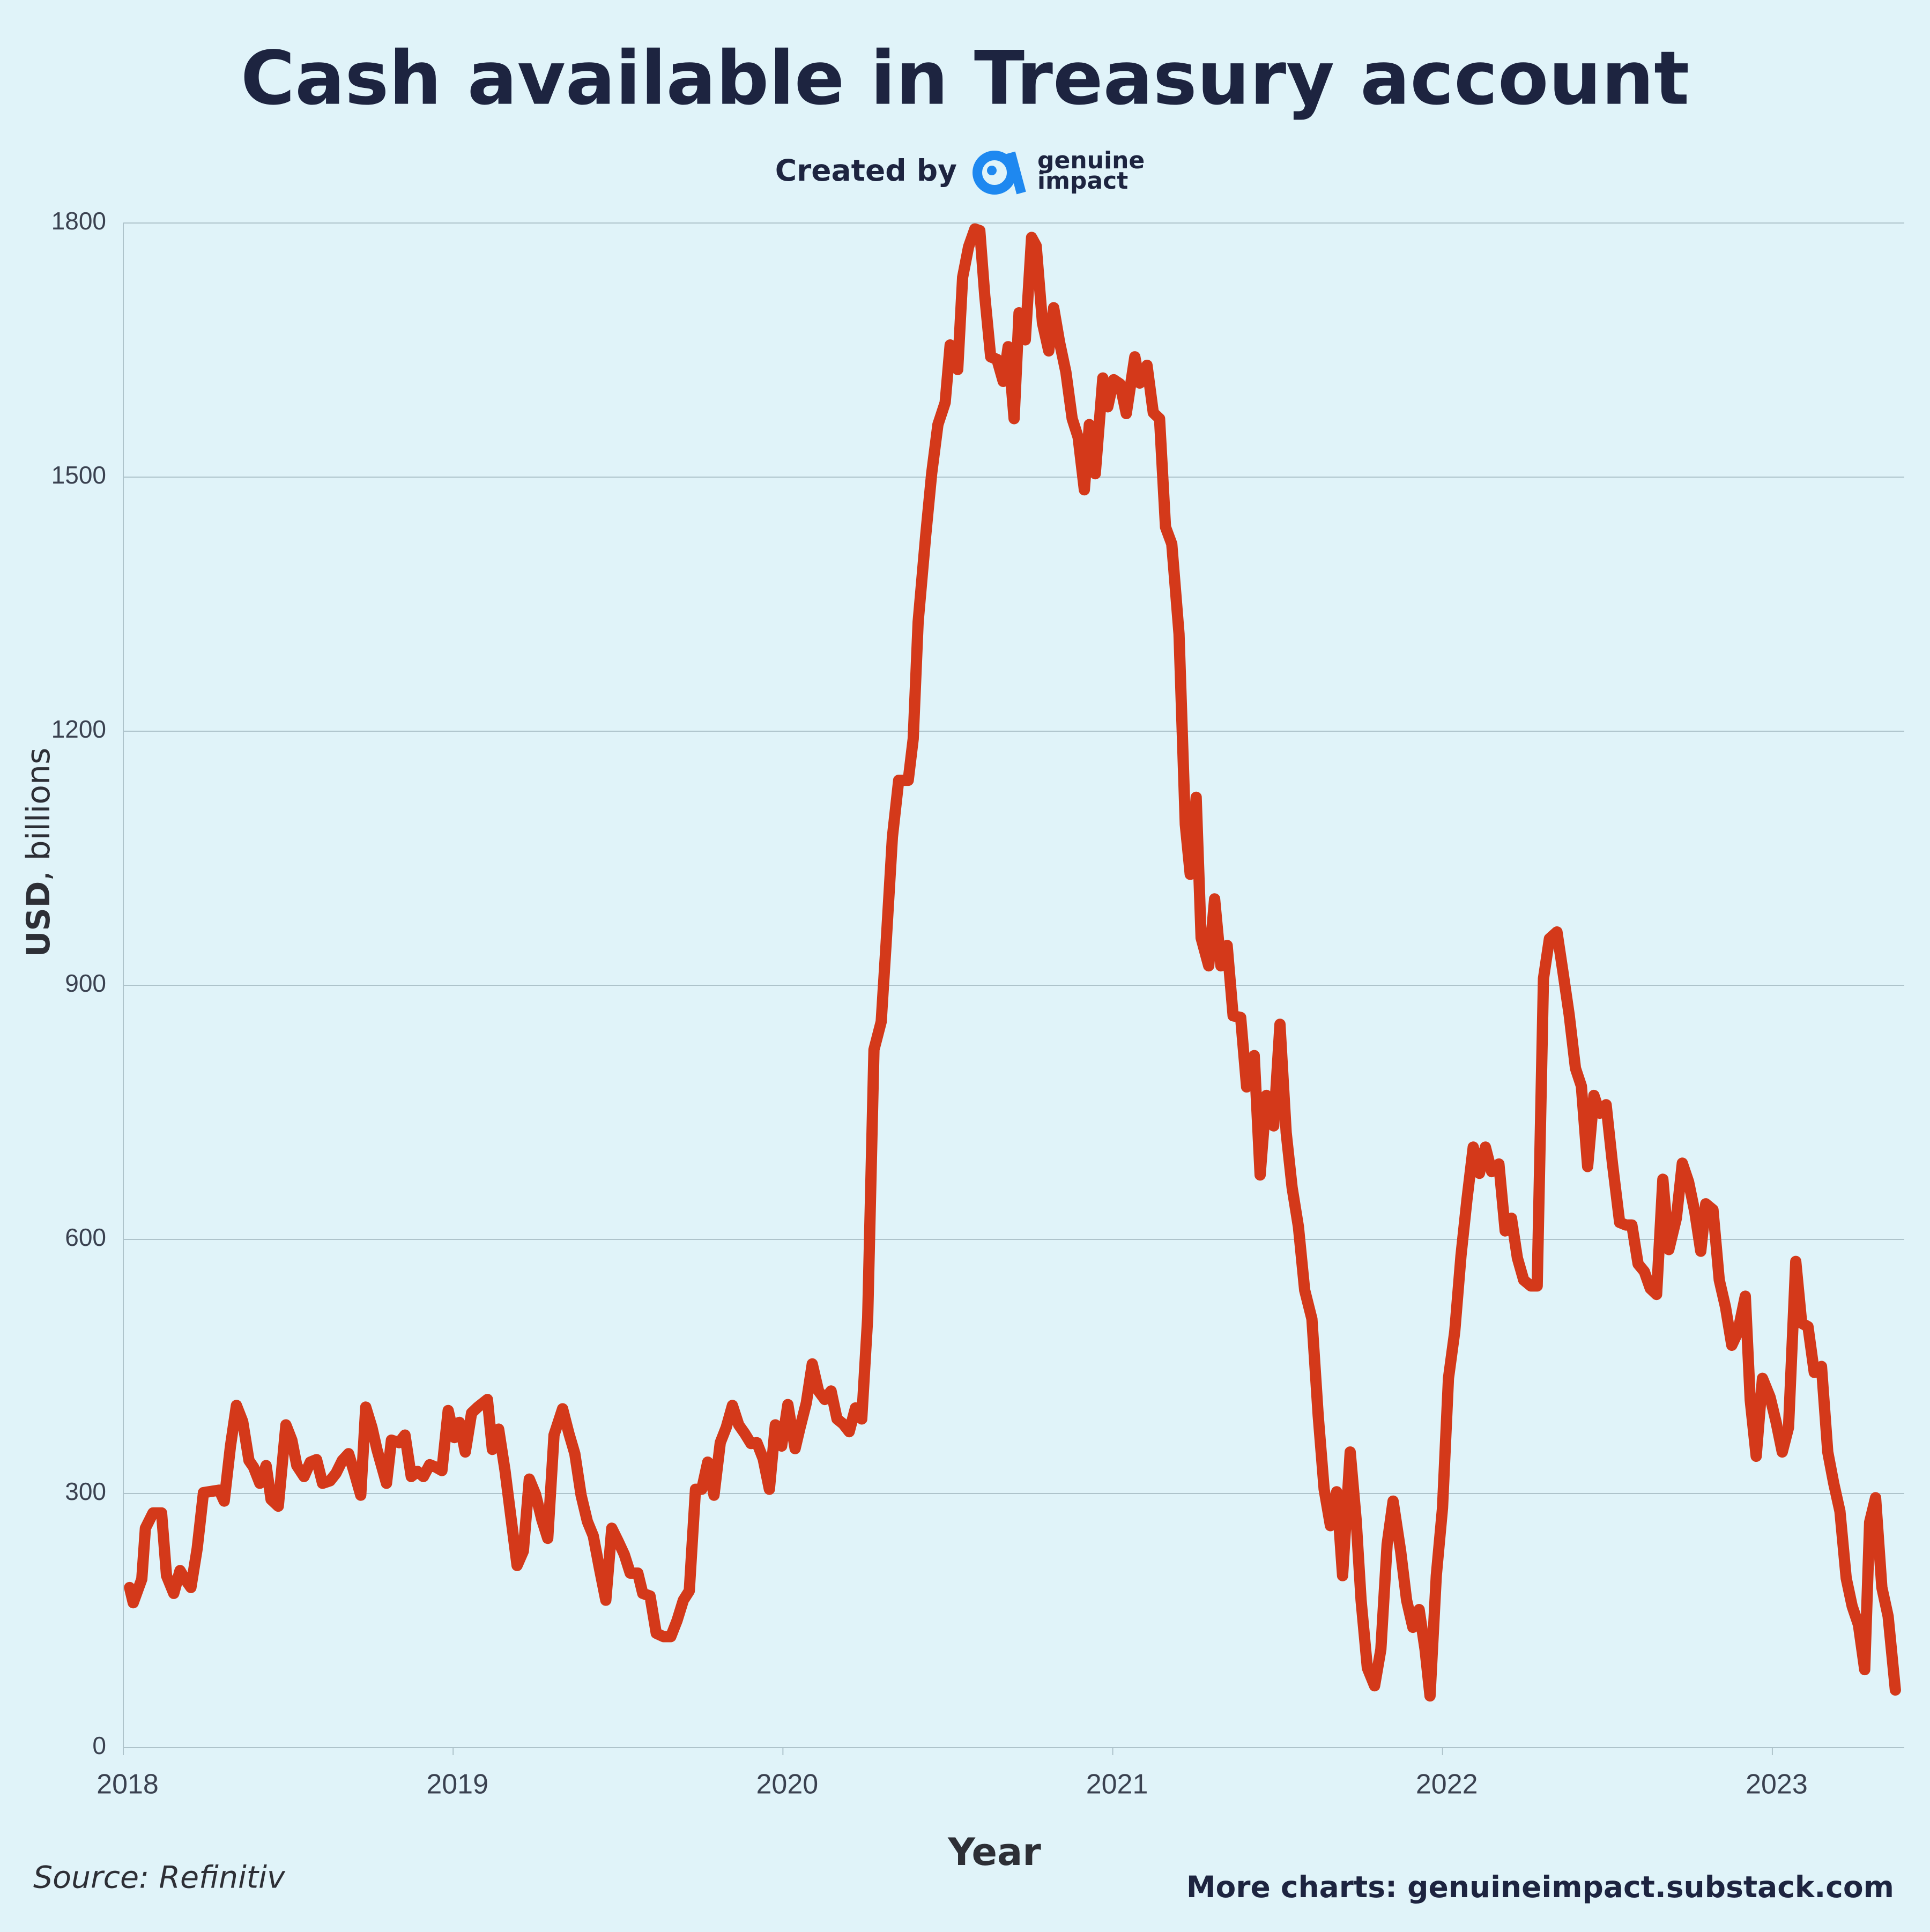 This screenshot has height=1932, width=1930. I want to click on x-tick-label: 2018, so click(127, 1784).